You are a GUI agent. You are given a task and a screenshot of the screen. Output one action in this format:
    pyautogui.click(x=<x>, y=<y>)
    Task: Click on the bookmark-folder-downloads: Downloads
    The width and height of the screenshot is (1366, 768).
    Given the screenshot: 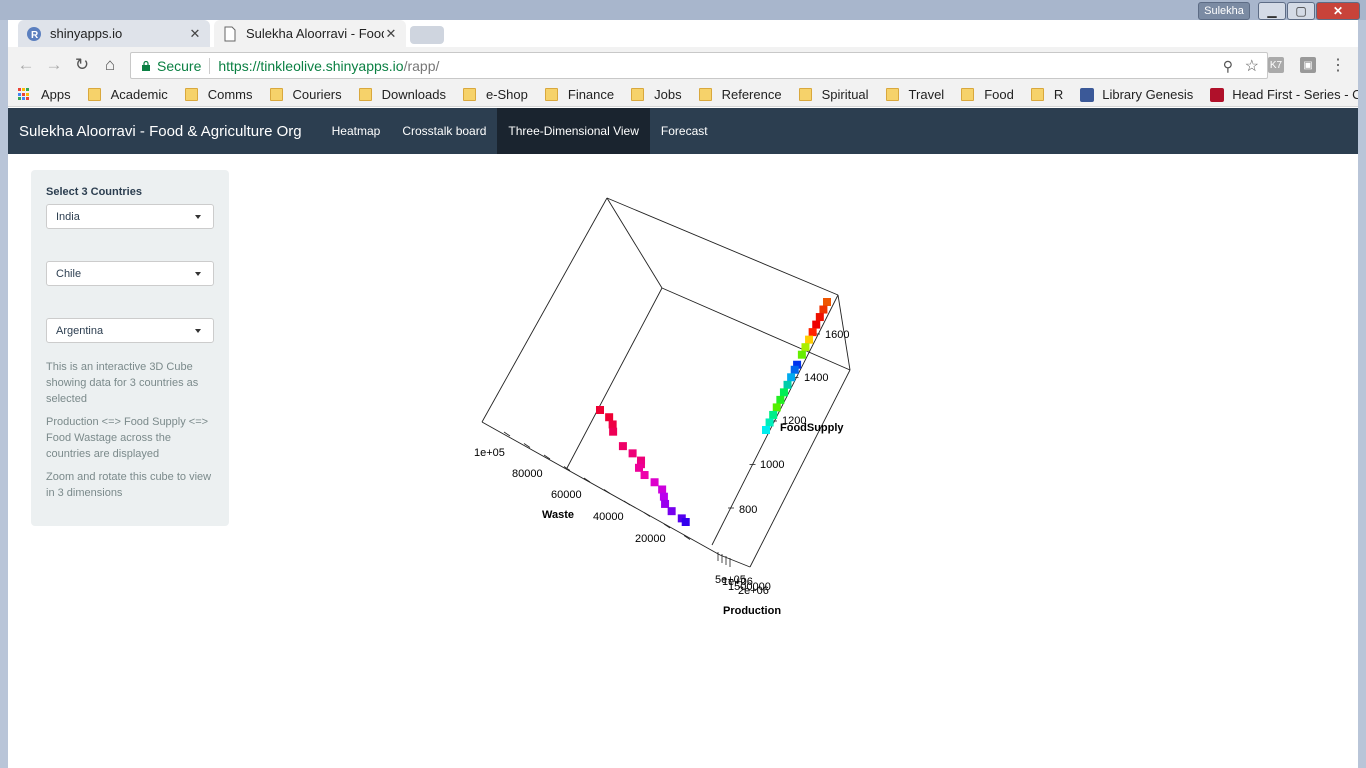 What is the action you would take?
    pyautogui.click(x=402, y=94)
    